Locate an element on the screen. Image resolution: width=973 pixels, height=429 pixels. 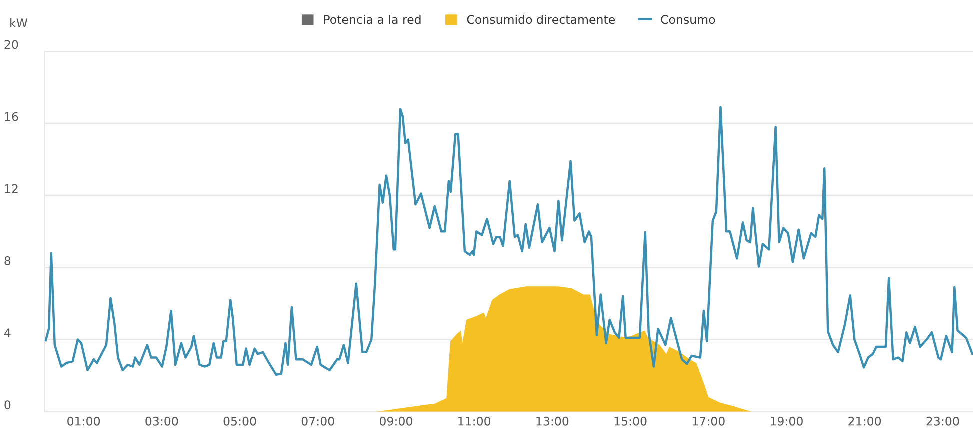
y-tick-label: 12 is located at coordinates (11, 189).